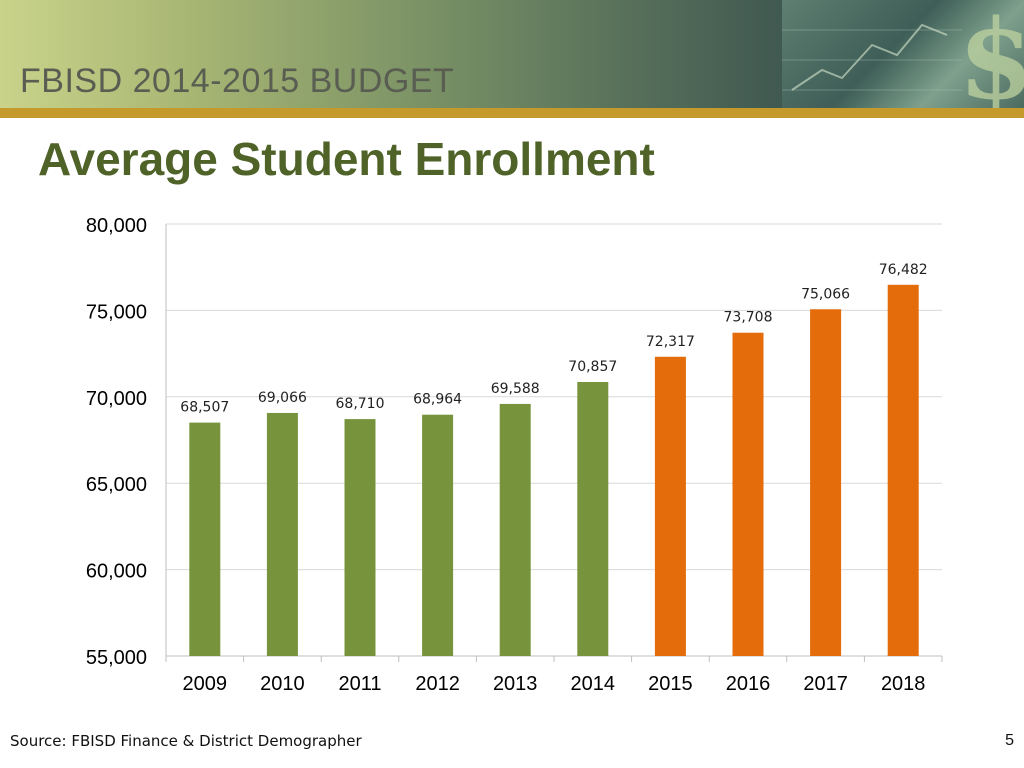 Image resolution: width=1024 pixels, height=768 pixels. I want to click on data-label: 68,710, so click(360, 404).